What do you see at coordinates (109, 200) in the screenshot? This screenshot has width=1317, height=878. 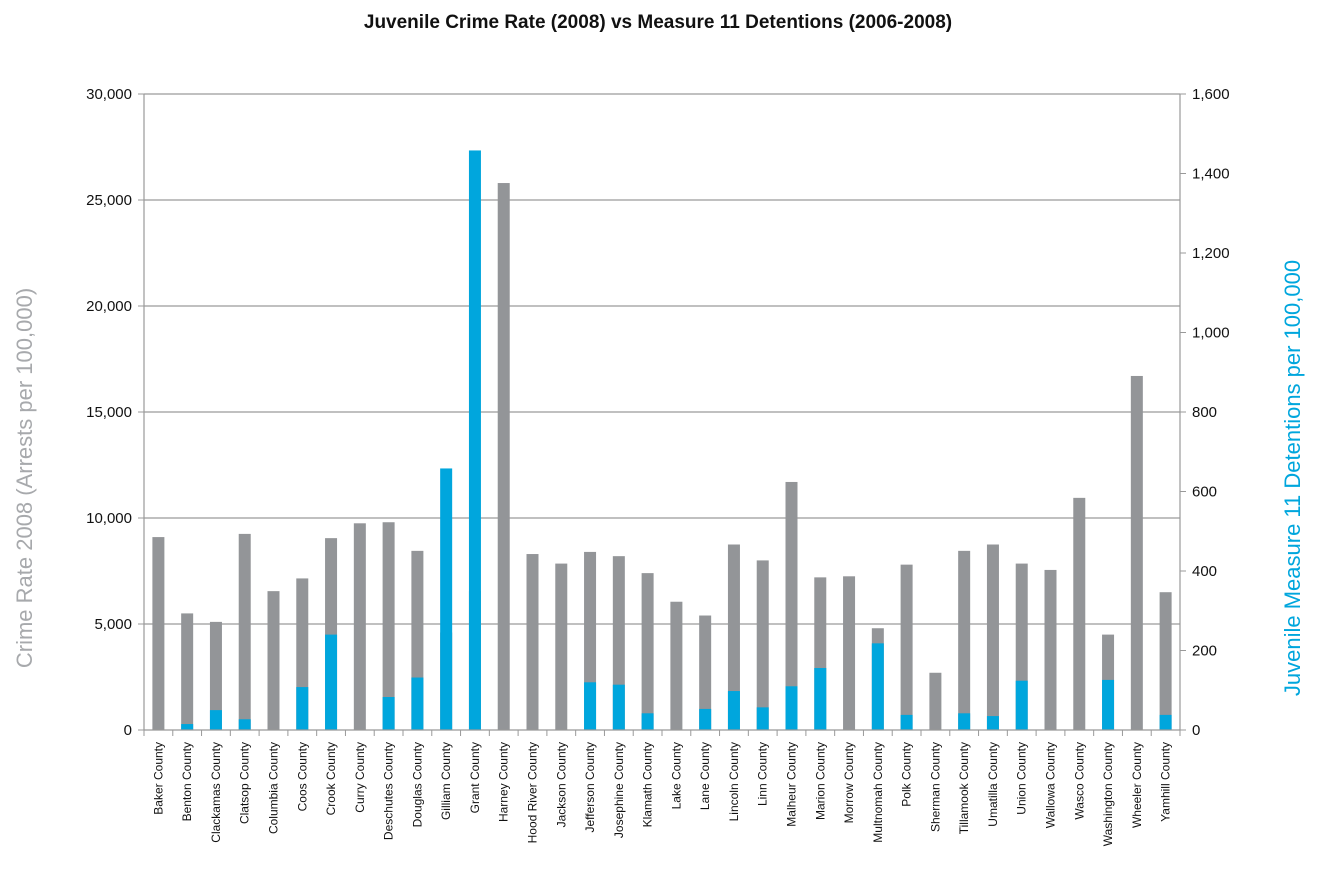 I see `left-tick-label: 25,000` at bounding box center [109, 200].